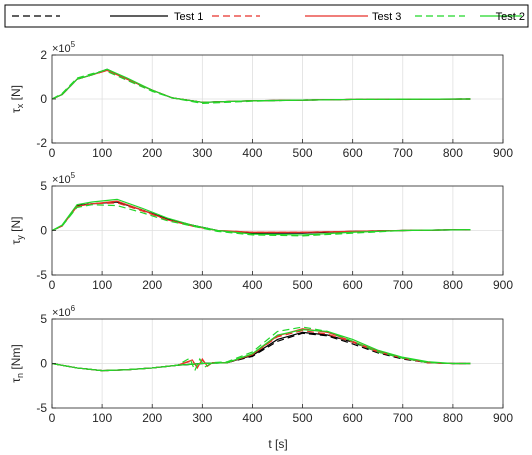 The height and width of the screenshot is (455, 532). What do you see at coordinates (277, 444) in the screenshot?
I see `x-axis-label: t [s]` at bounding box center [277, 444].